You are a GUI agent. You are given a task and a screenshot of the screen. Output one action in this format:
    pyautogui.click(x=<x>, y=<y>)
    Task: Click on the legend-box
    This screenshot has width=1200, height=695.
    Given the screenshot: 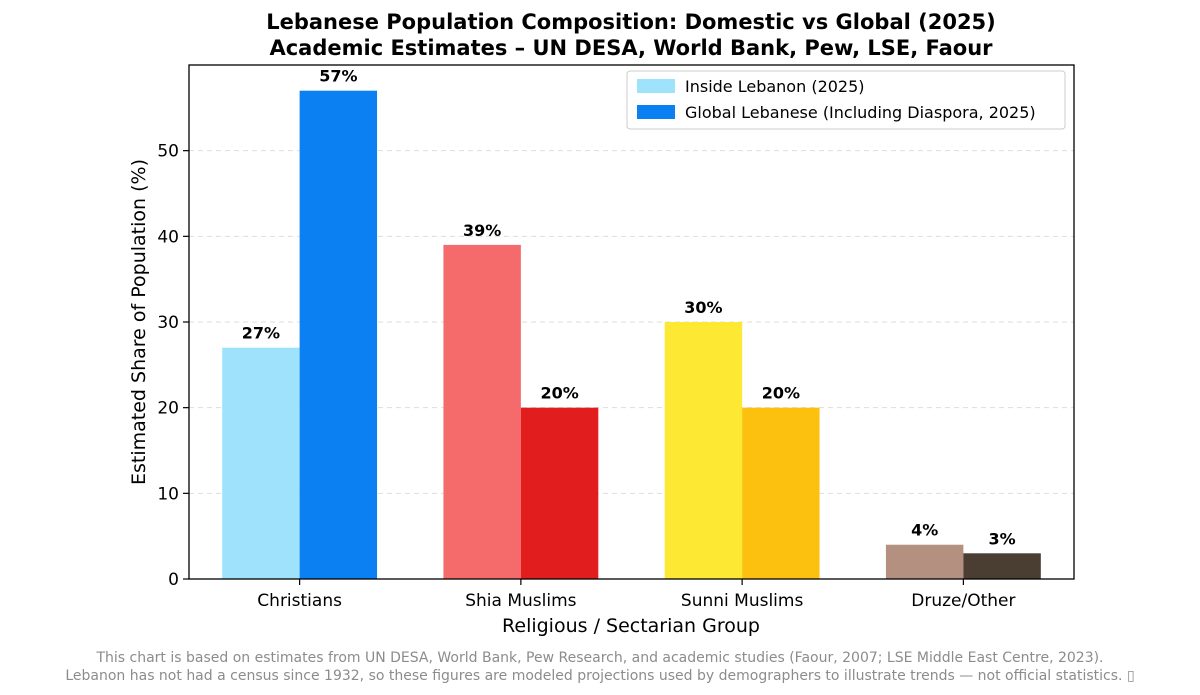 What is the action you would take?
    pyautogui.click(x=846, y=100)
    